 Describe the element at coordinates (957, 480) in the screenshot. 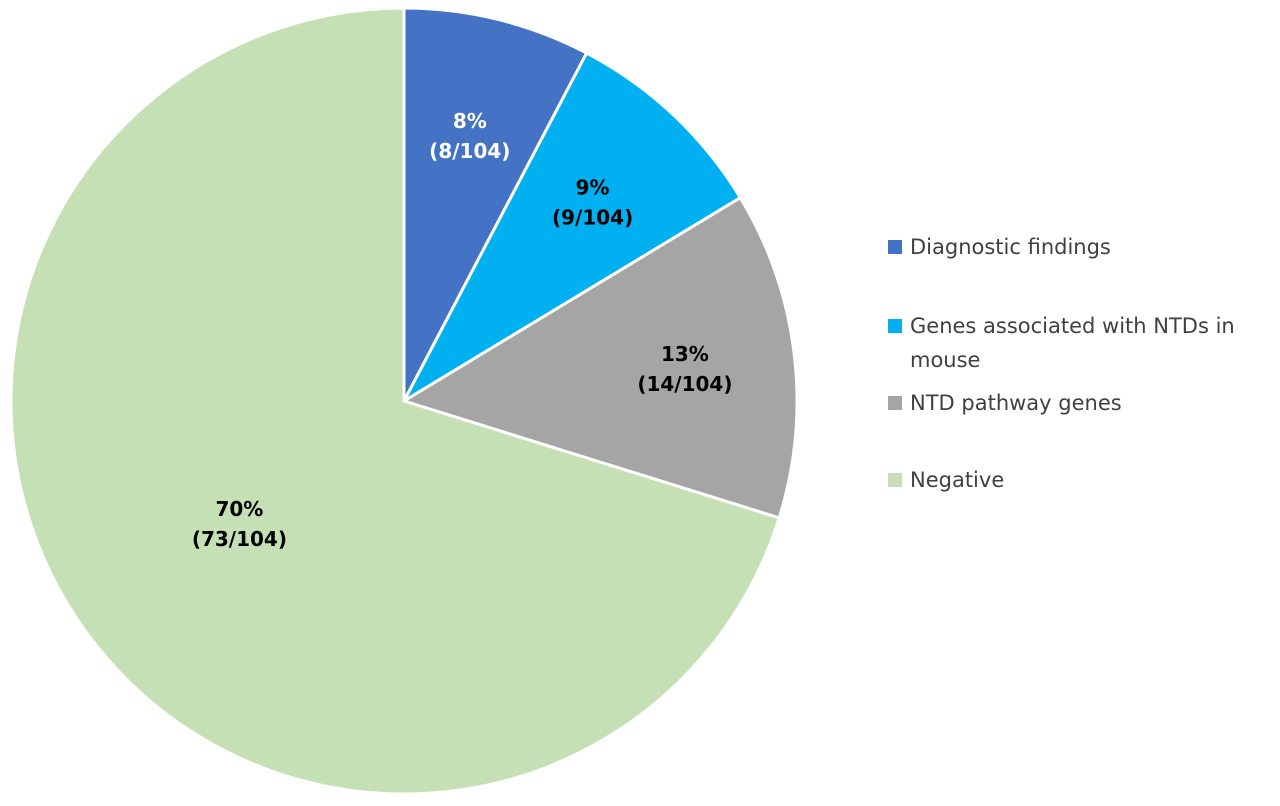

I see `legend-label-4: Negative` at that location.